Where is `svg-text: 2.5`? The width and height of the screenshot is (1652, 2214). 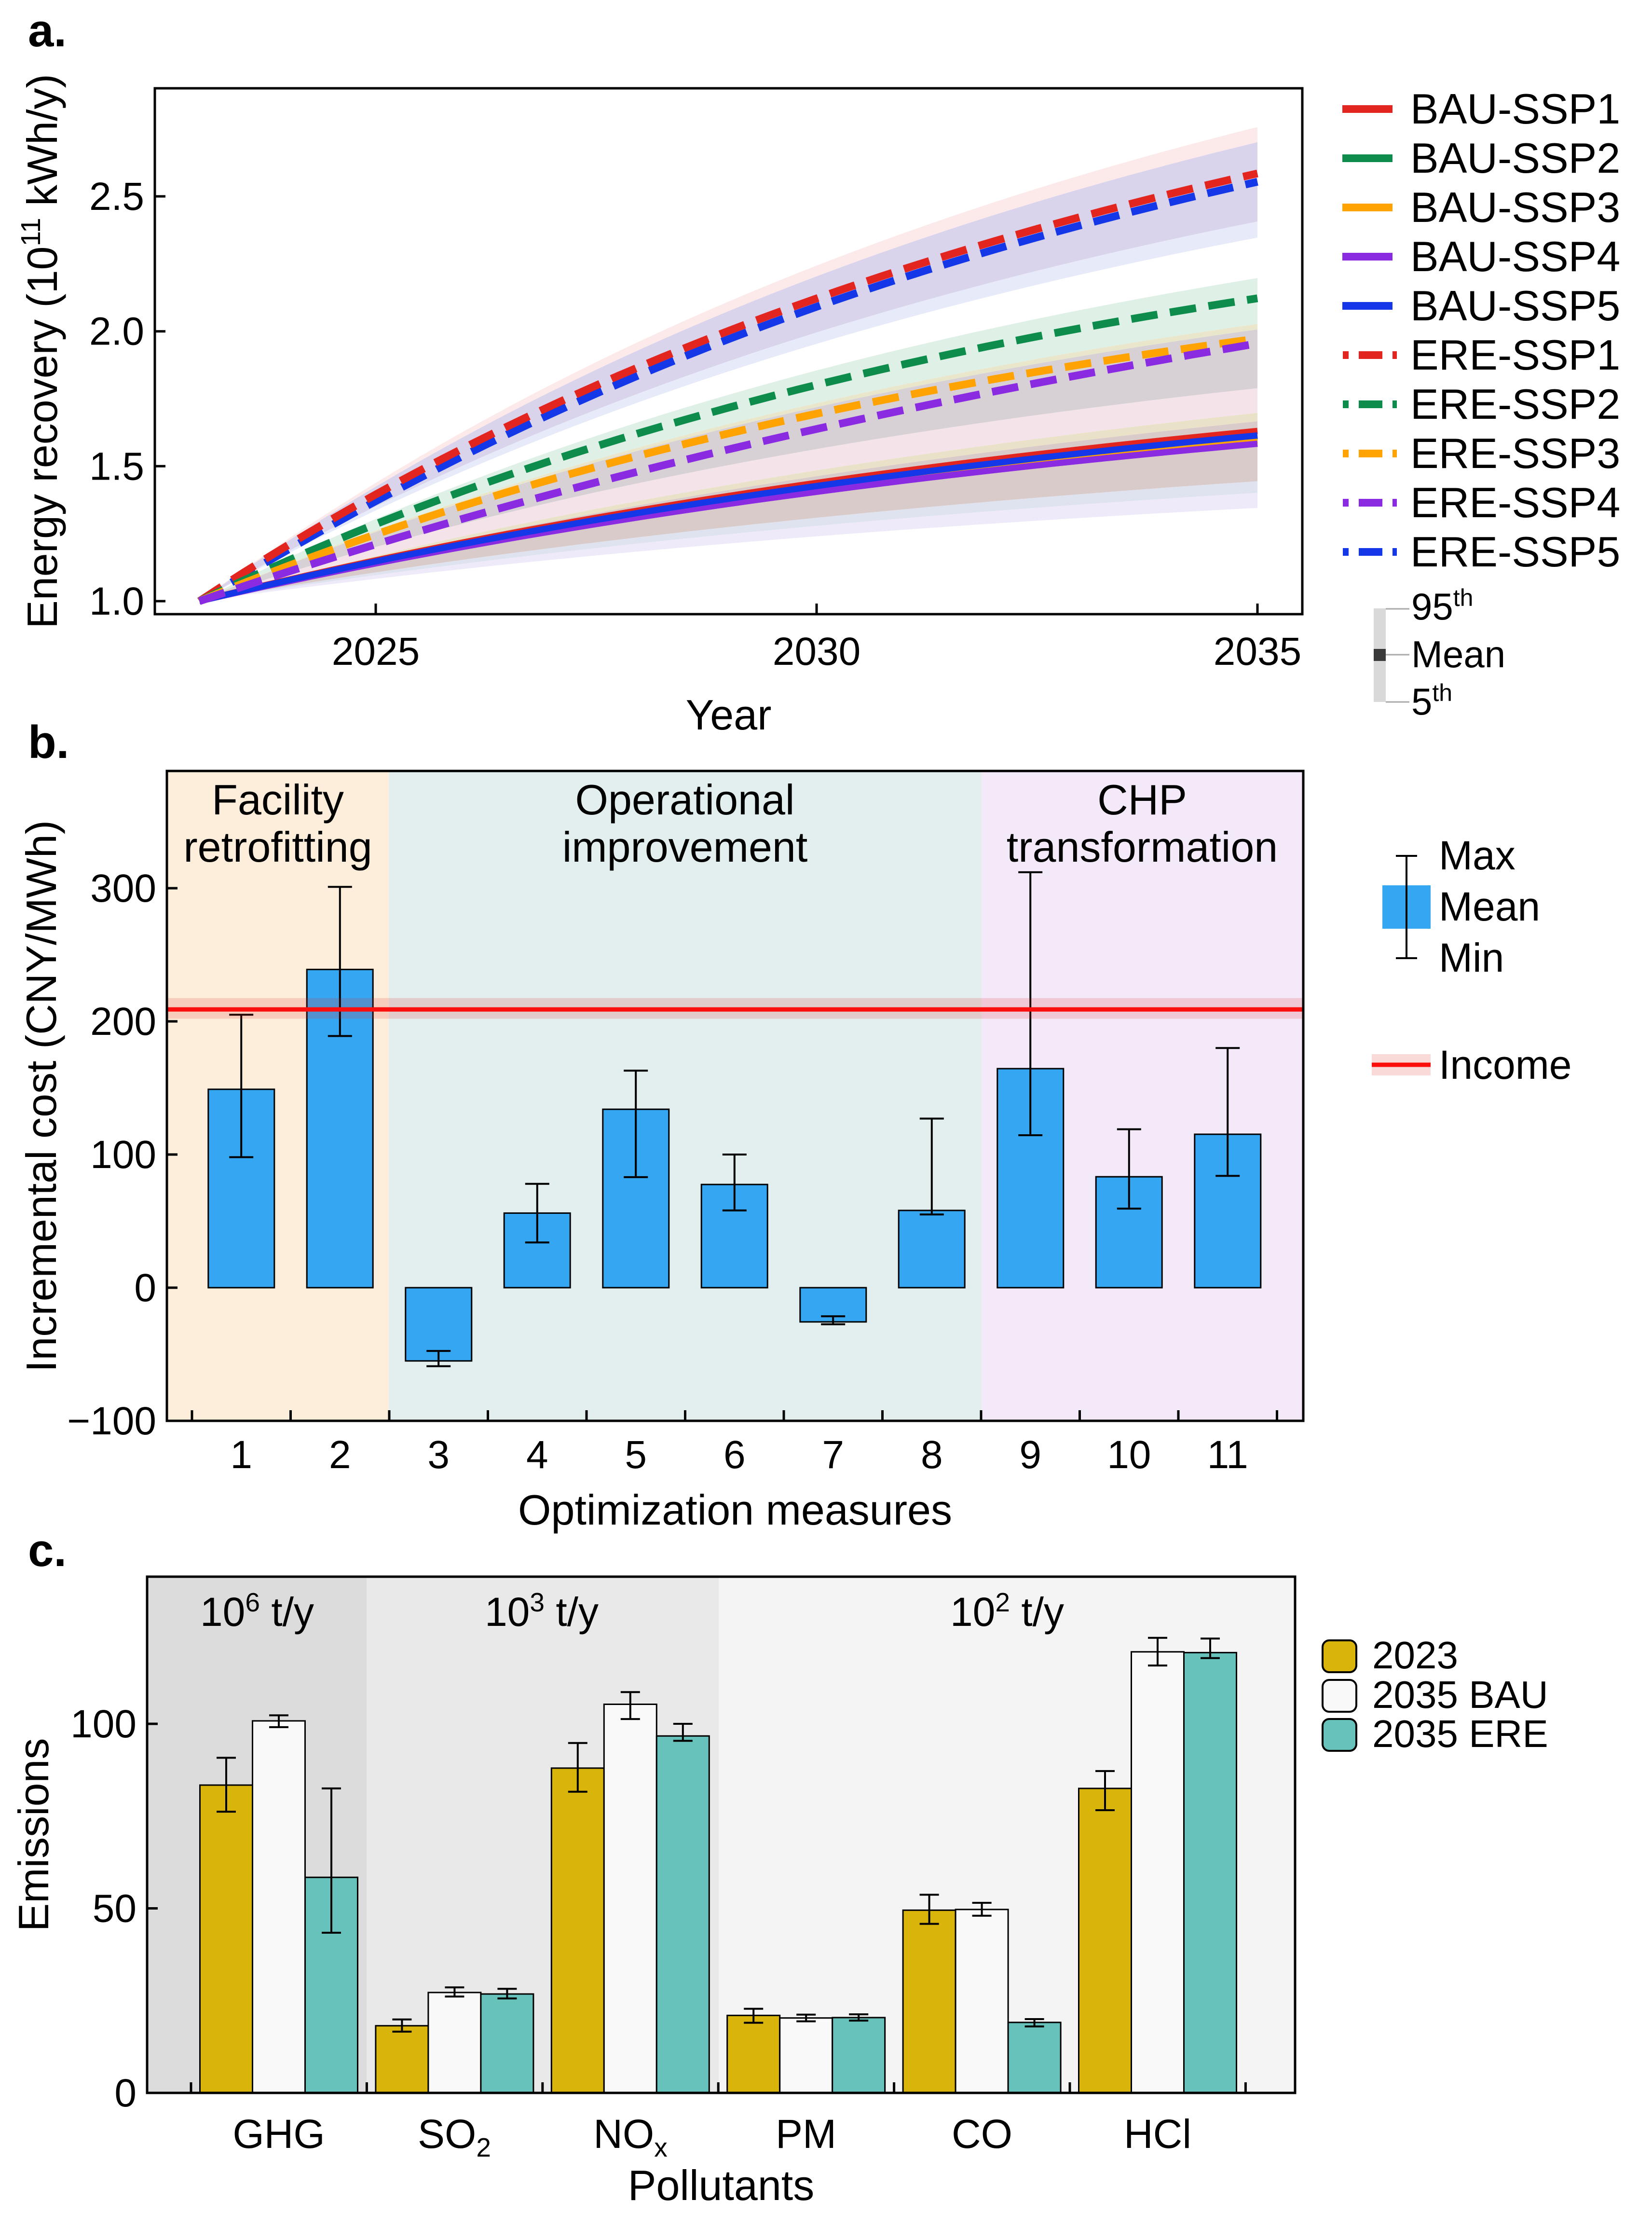 svg-text: 2.5 is located at coordinates (117, 197).